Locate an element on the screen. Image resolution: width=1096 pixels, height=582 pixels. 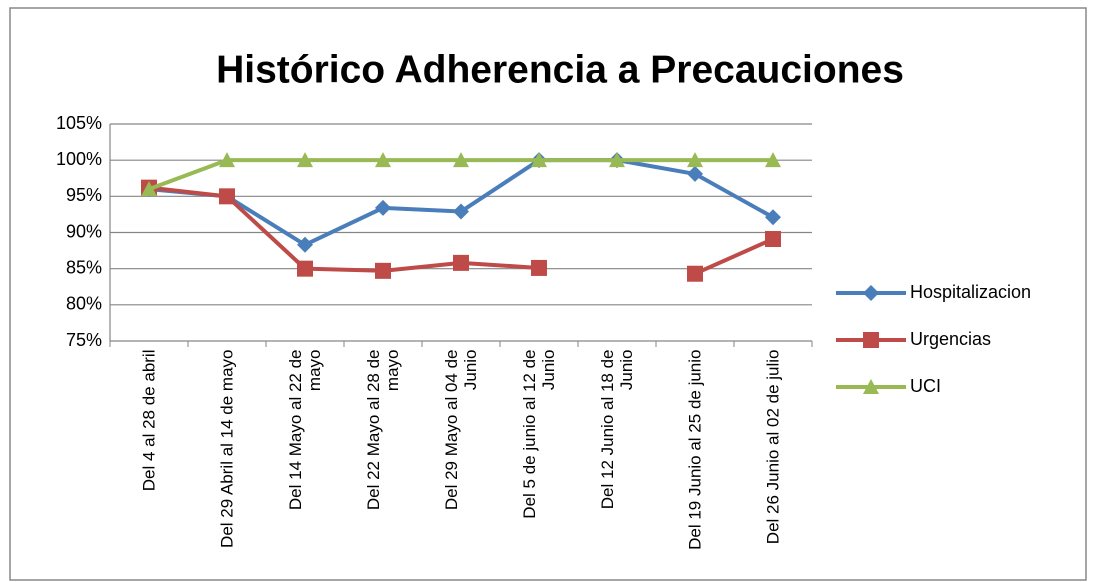
y-tick-label: 85% is located at coordinates (84, 267).